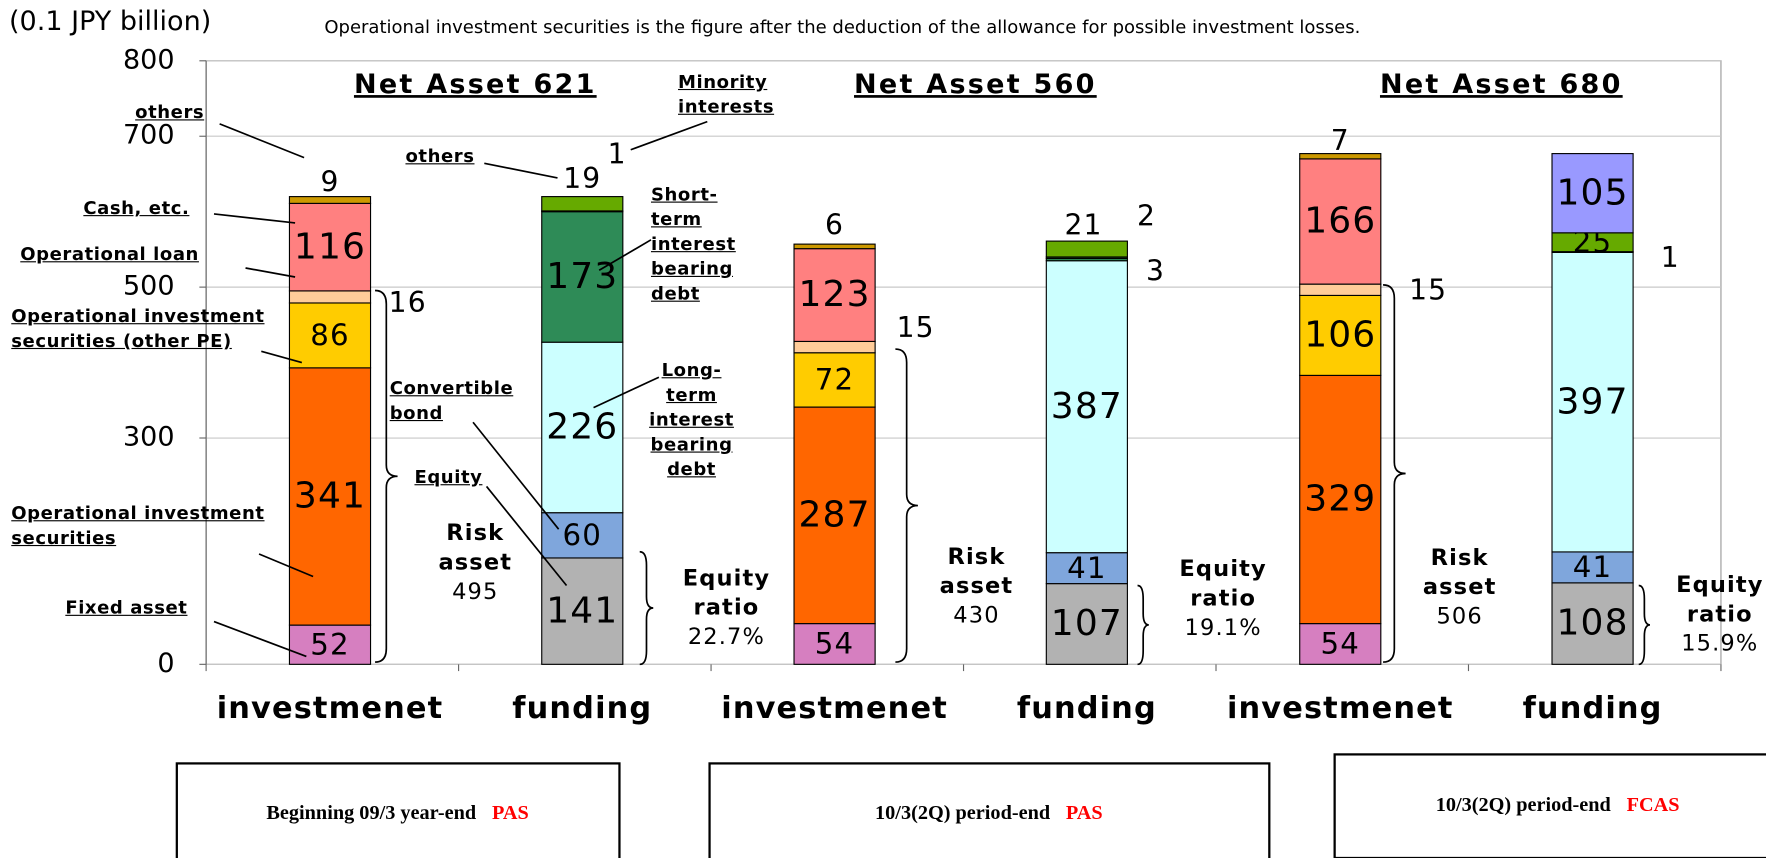  What do you see at coordinates (1719, 644) in the screenshot?
I see `equity-ratio: 15.9%` at bounding box center [1719, 644].